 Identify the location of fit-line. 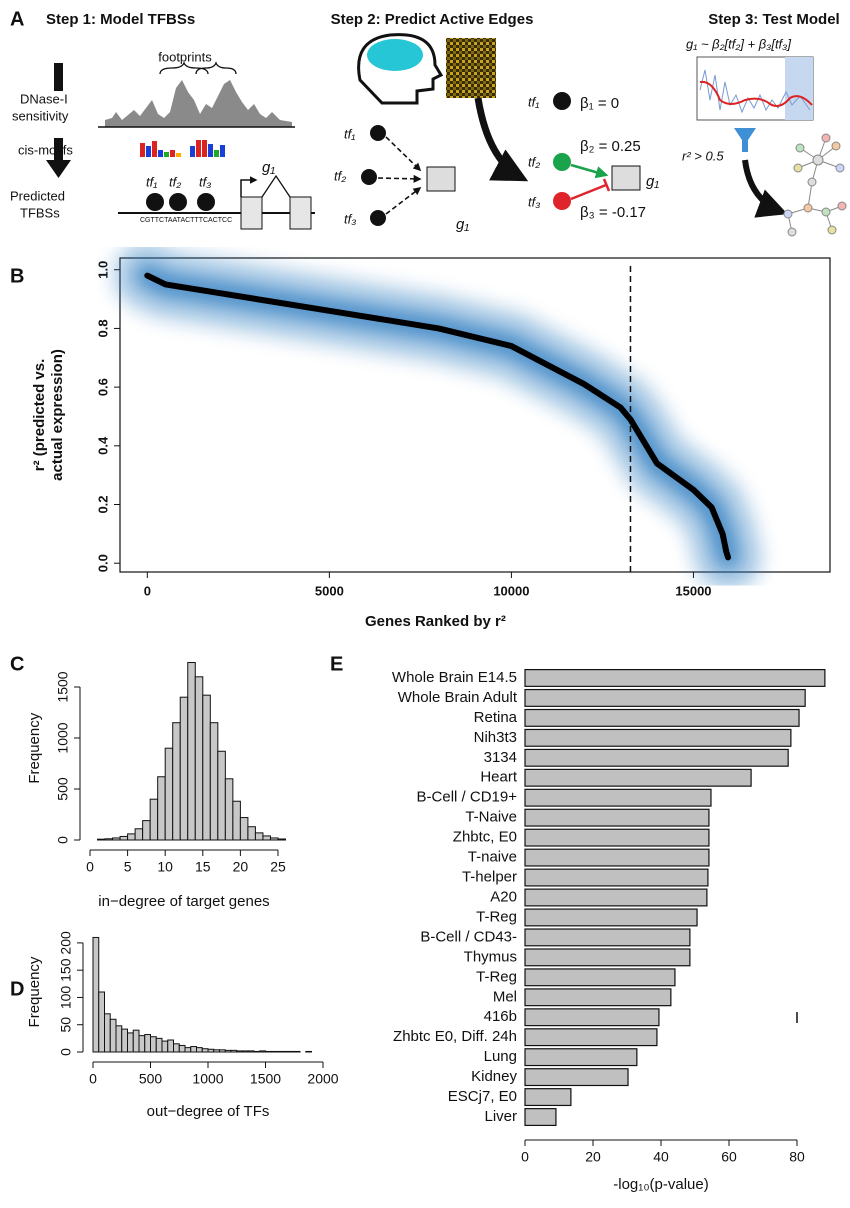
(756, 93).